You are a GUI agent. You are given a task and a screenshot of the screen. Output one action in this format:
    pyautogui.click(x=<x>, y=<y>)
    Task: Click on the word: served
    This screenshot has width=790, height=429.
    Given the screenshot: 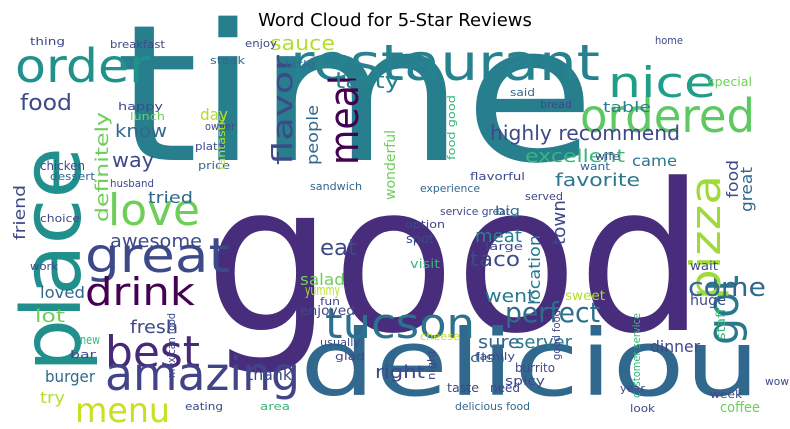 What is the action you would take?
    pyautogui.click(x=544, y=196)
    